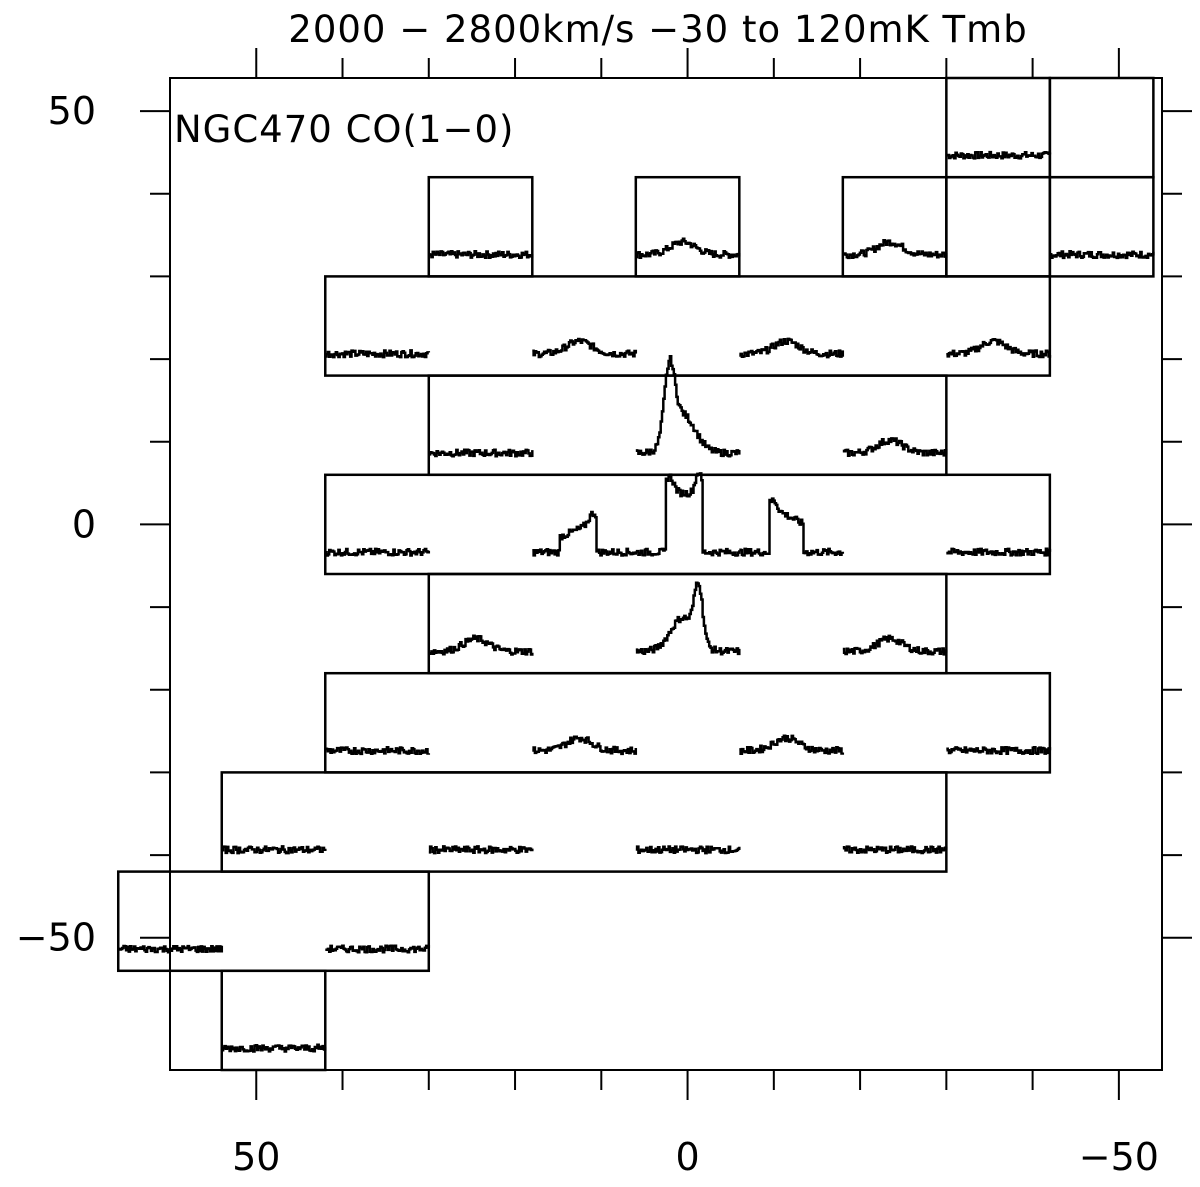 Image resolution: width=1200 pixels, height=1187 pixels. What do you see at coordinates (344, 129) in the screenshot?
I see `chart-annotation: NGC470 CO(1−0)` at bounding box center [344, 129].